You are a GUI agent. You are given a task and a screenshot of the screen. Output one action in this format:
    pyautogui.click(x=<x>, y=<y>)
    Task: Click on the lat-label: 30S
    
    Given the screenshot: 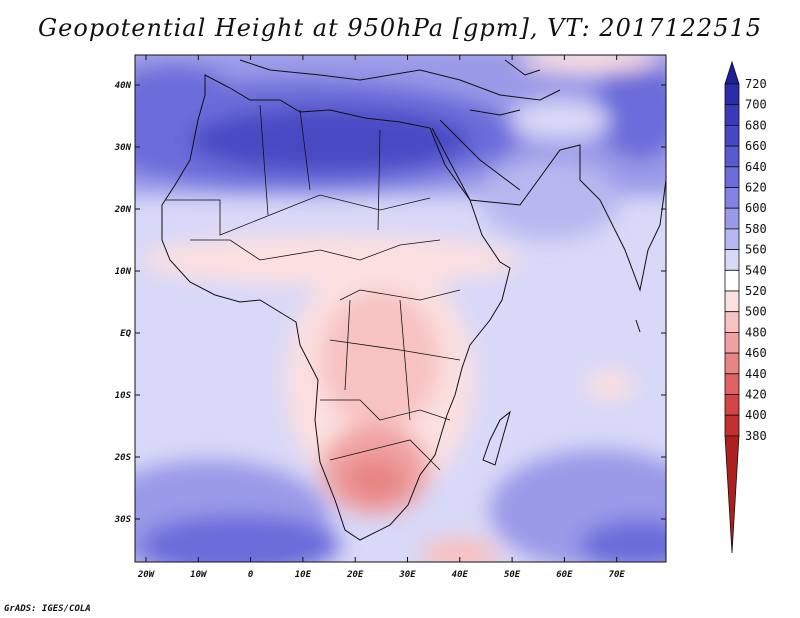 What is the action you would take?
    pyautogui.click(x=123, y=520)
    